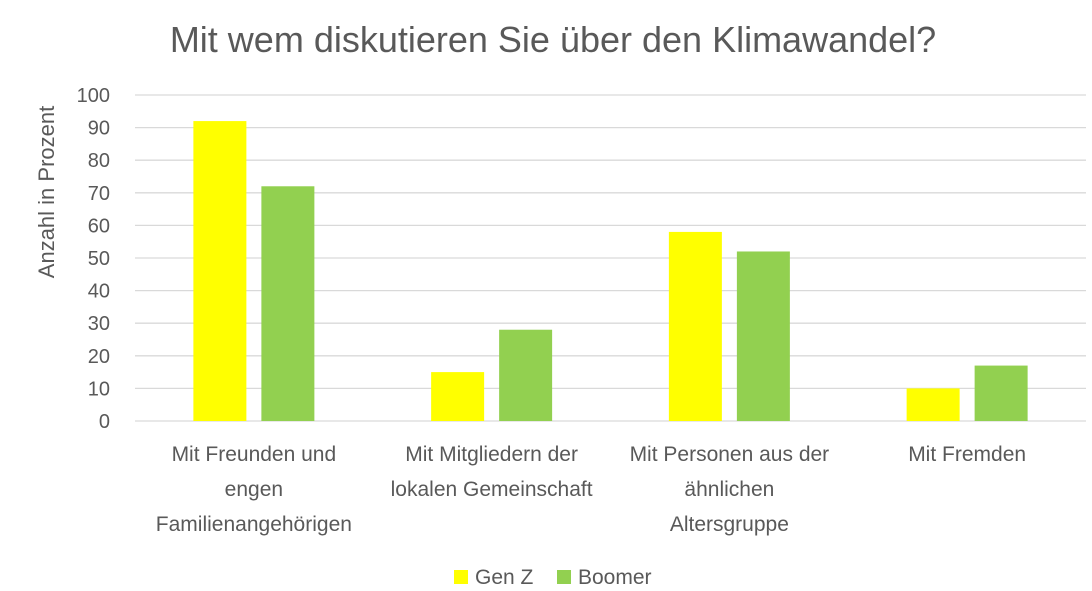 The height and width of the screenshot is (591, 1092). Describe the element at coordinates (99, 194) in the screenshot. I see `y-tick-label: 70` at that location.